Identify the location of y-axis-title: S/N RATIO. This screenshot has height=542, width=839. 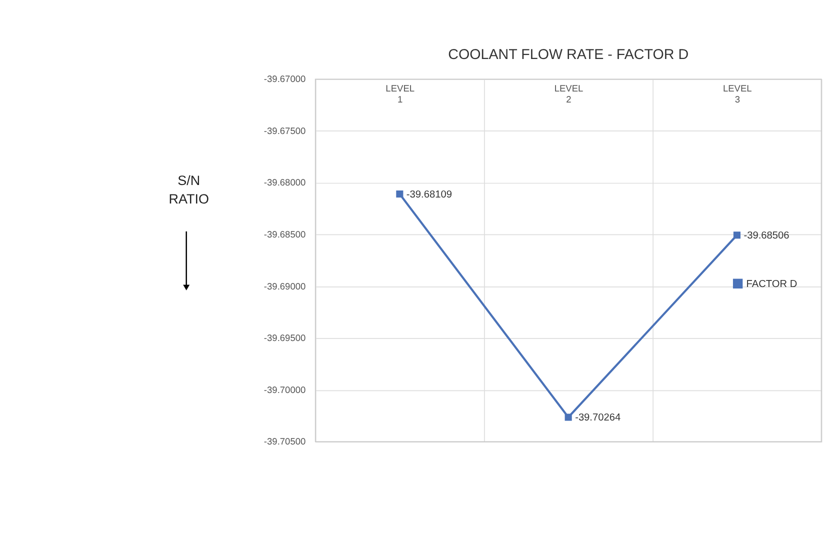
(188, 189).